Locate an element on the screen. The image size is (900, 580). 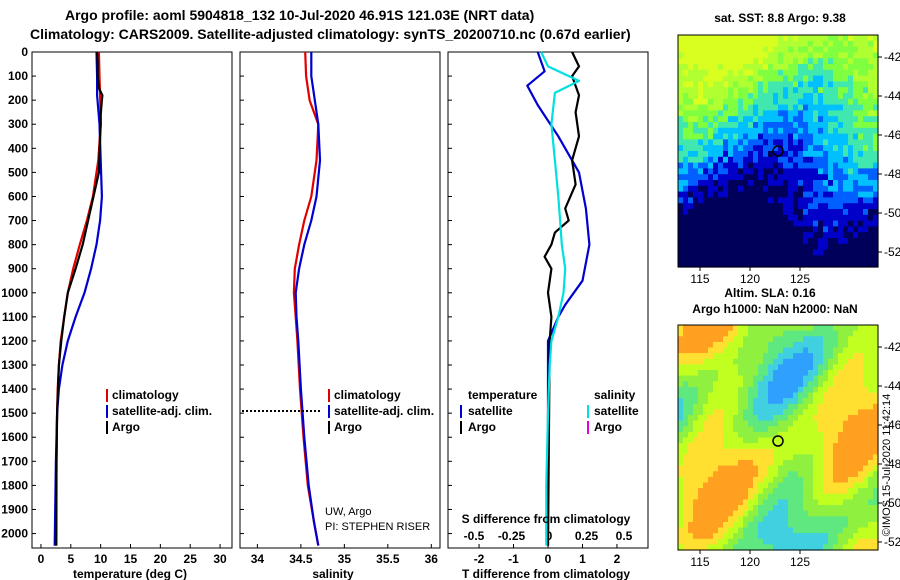
depth-tick-label: 2000 is located at coordinates (14, 534).